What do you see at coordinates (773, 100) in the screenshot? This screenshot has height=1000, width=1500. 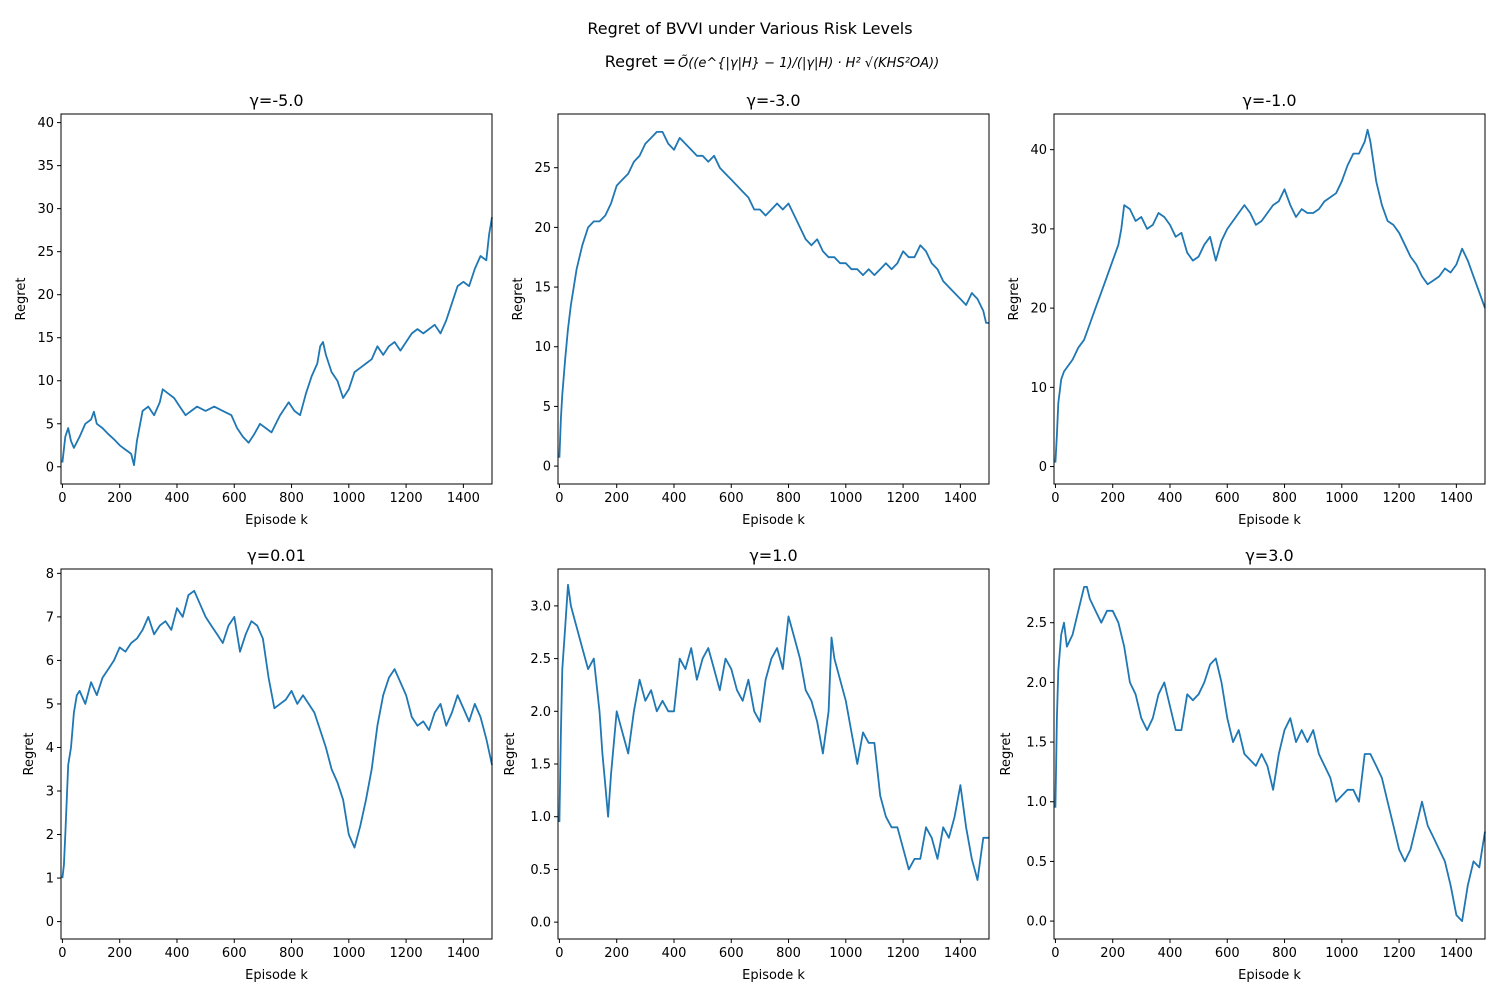 I see `subplot-title: γ=-3.0` at bounding box center [773, 100].